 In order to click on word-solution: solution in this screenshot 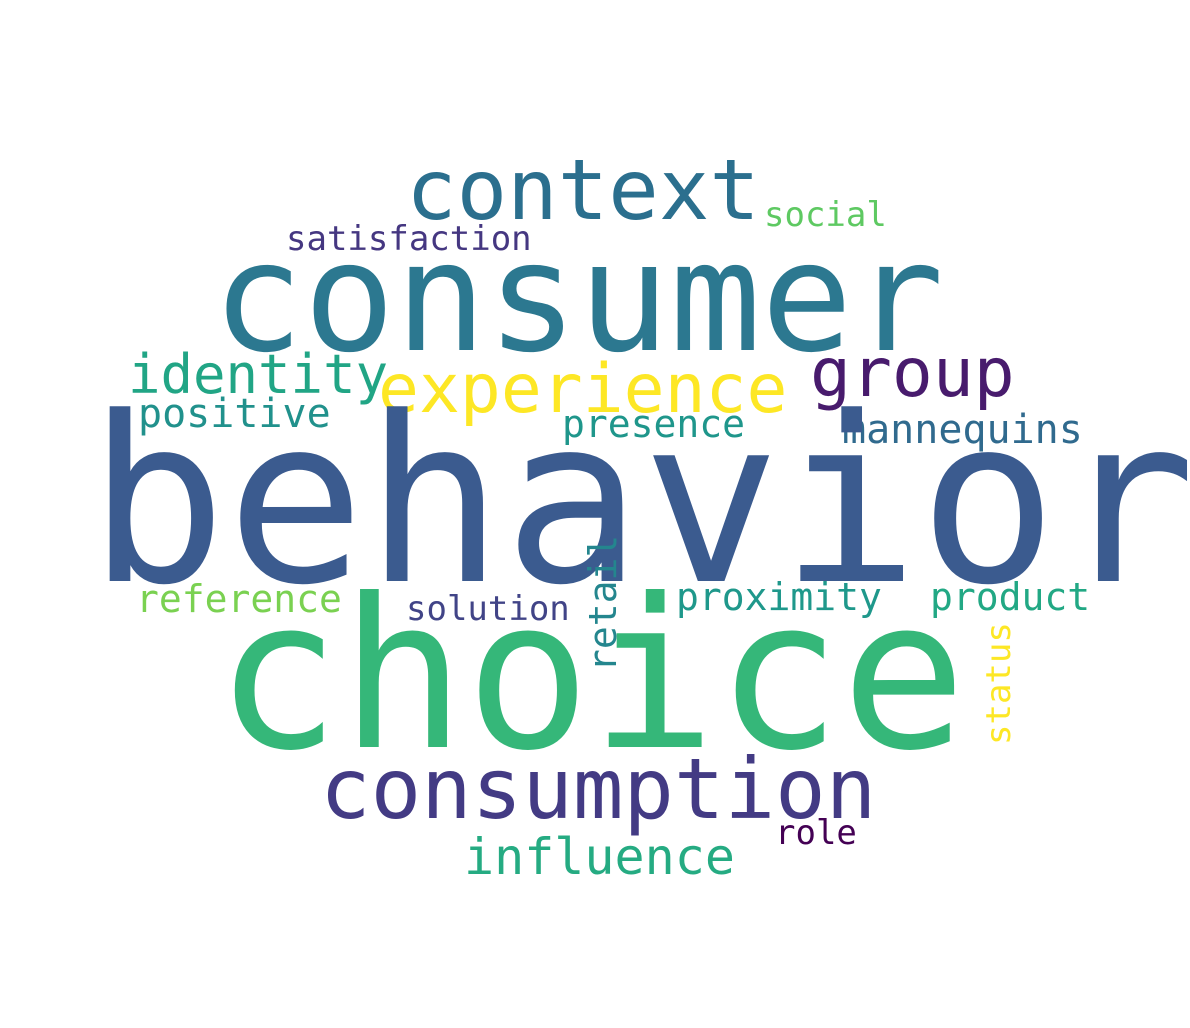, I will do `click(488, 609)`.